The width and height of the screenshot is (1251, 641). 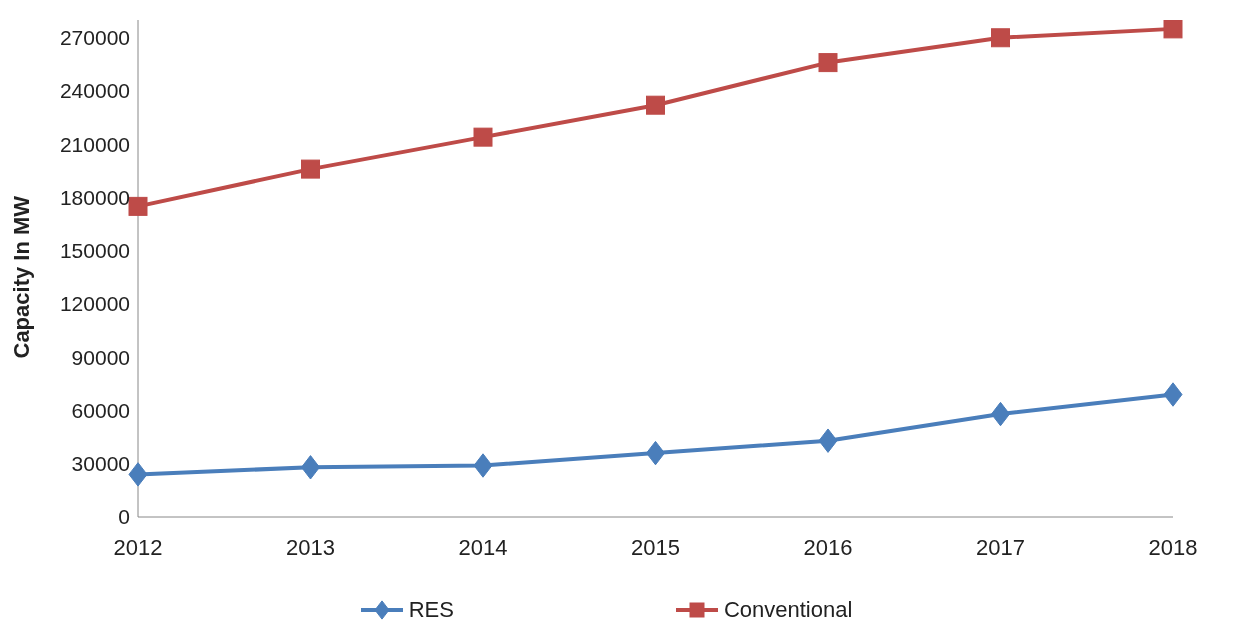 What do you see at coordinates (94, 251) in the screenshot?
I see `y-tick-label: 150000` at bounding box center [94, 251].